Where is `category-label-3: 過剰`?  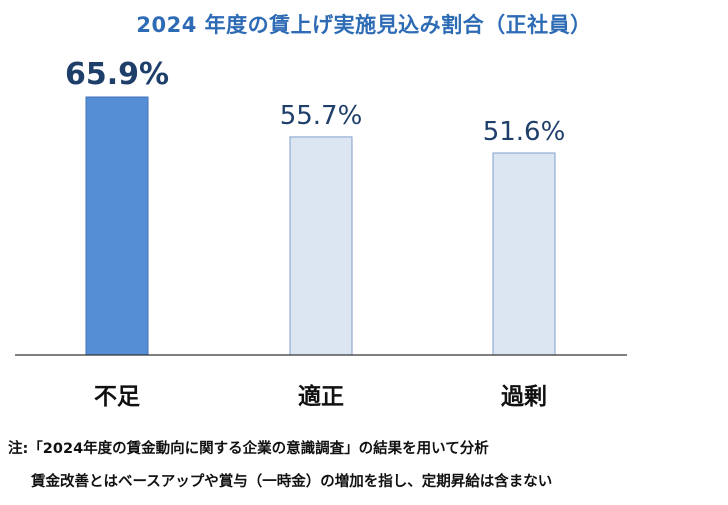
category-label-3: 過剰 is located at coordinates (524, 396).